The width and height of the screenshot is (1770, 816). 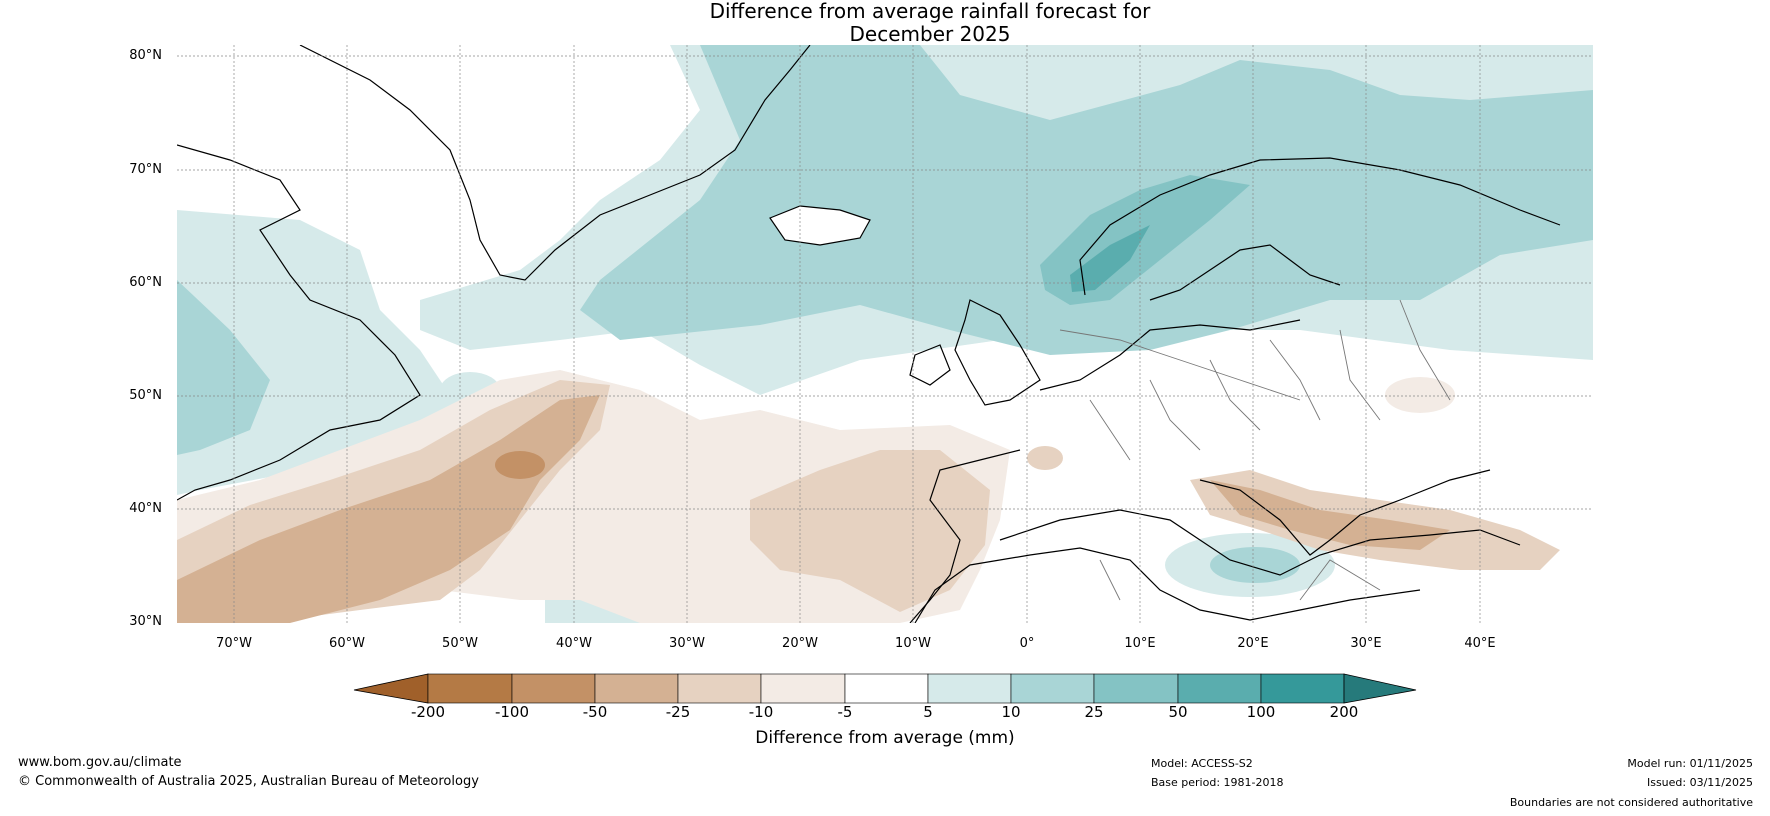 What do you see at coordinates (460, 643) in the screenshot?
I see `lon-label-50w: 50°W` at bounding box center [460, 643].